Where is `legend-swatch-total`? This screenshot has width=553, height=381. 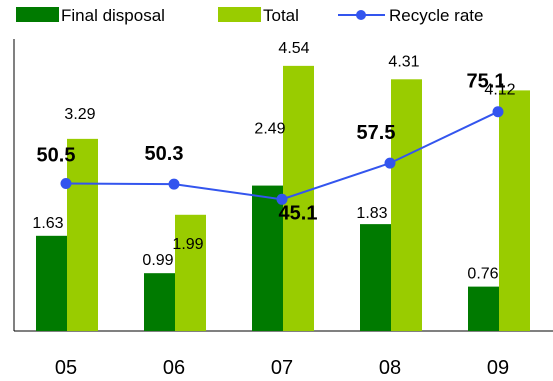 legend-swatch-total is located at coordinates (239, 14).